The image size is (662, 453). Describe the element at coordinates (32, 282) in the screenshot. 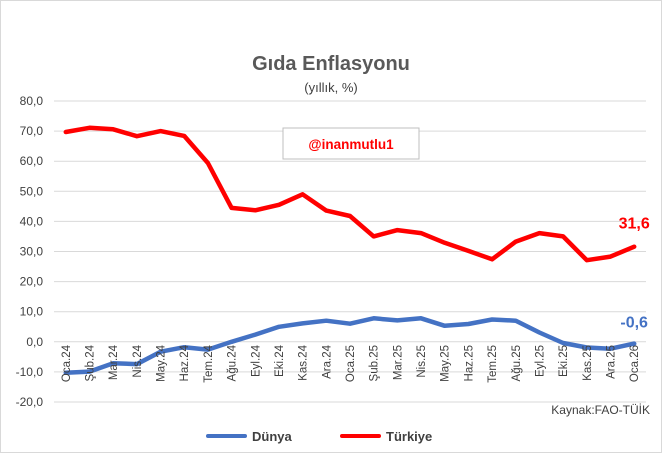

I see `y-tick-label: 20,0` at that location.